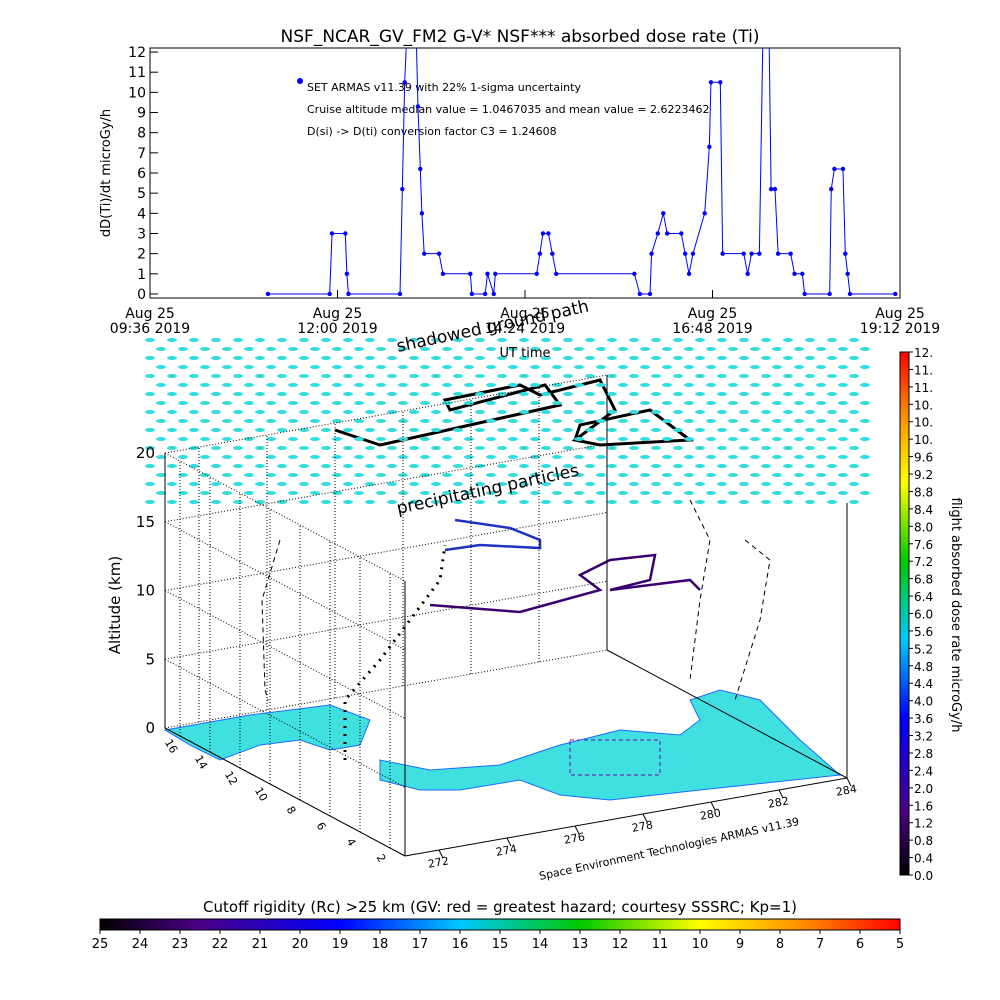 This screenshot has width=1000, height=1000. Describe the element at coordinates (780, 944) in the screenshot. I see `colorbar-tick-label: 8` at that location.